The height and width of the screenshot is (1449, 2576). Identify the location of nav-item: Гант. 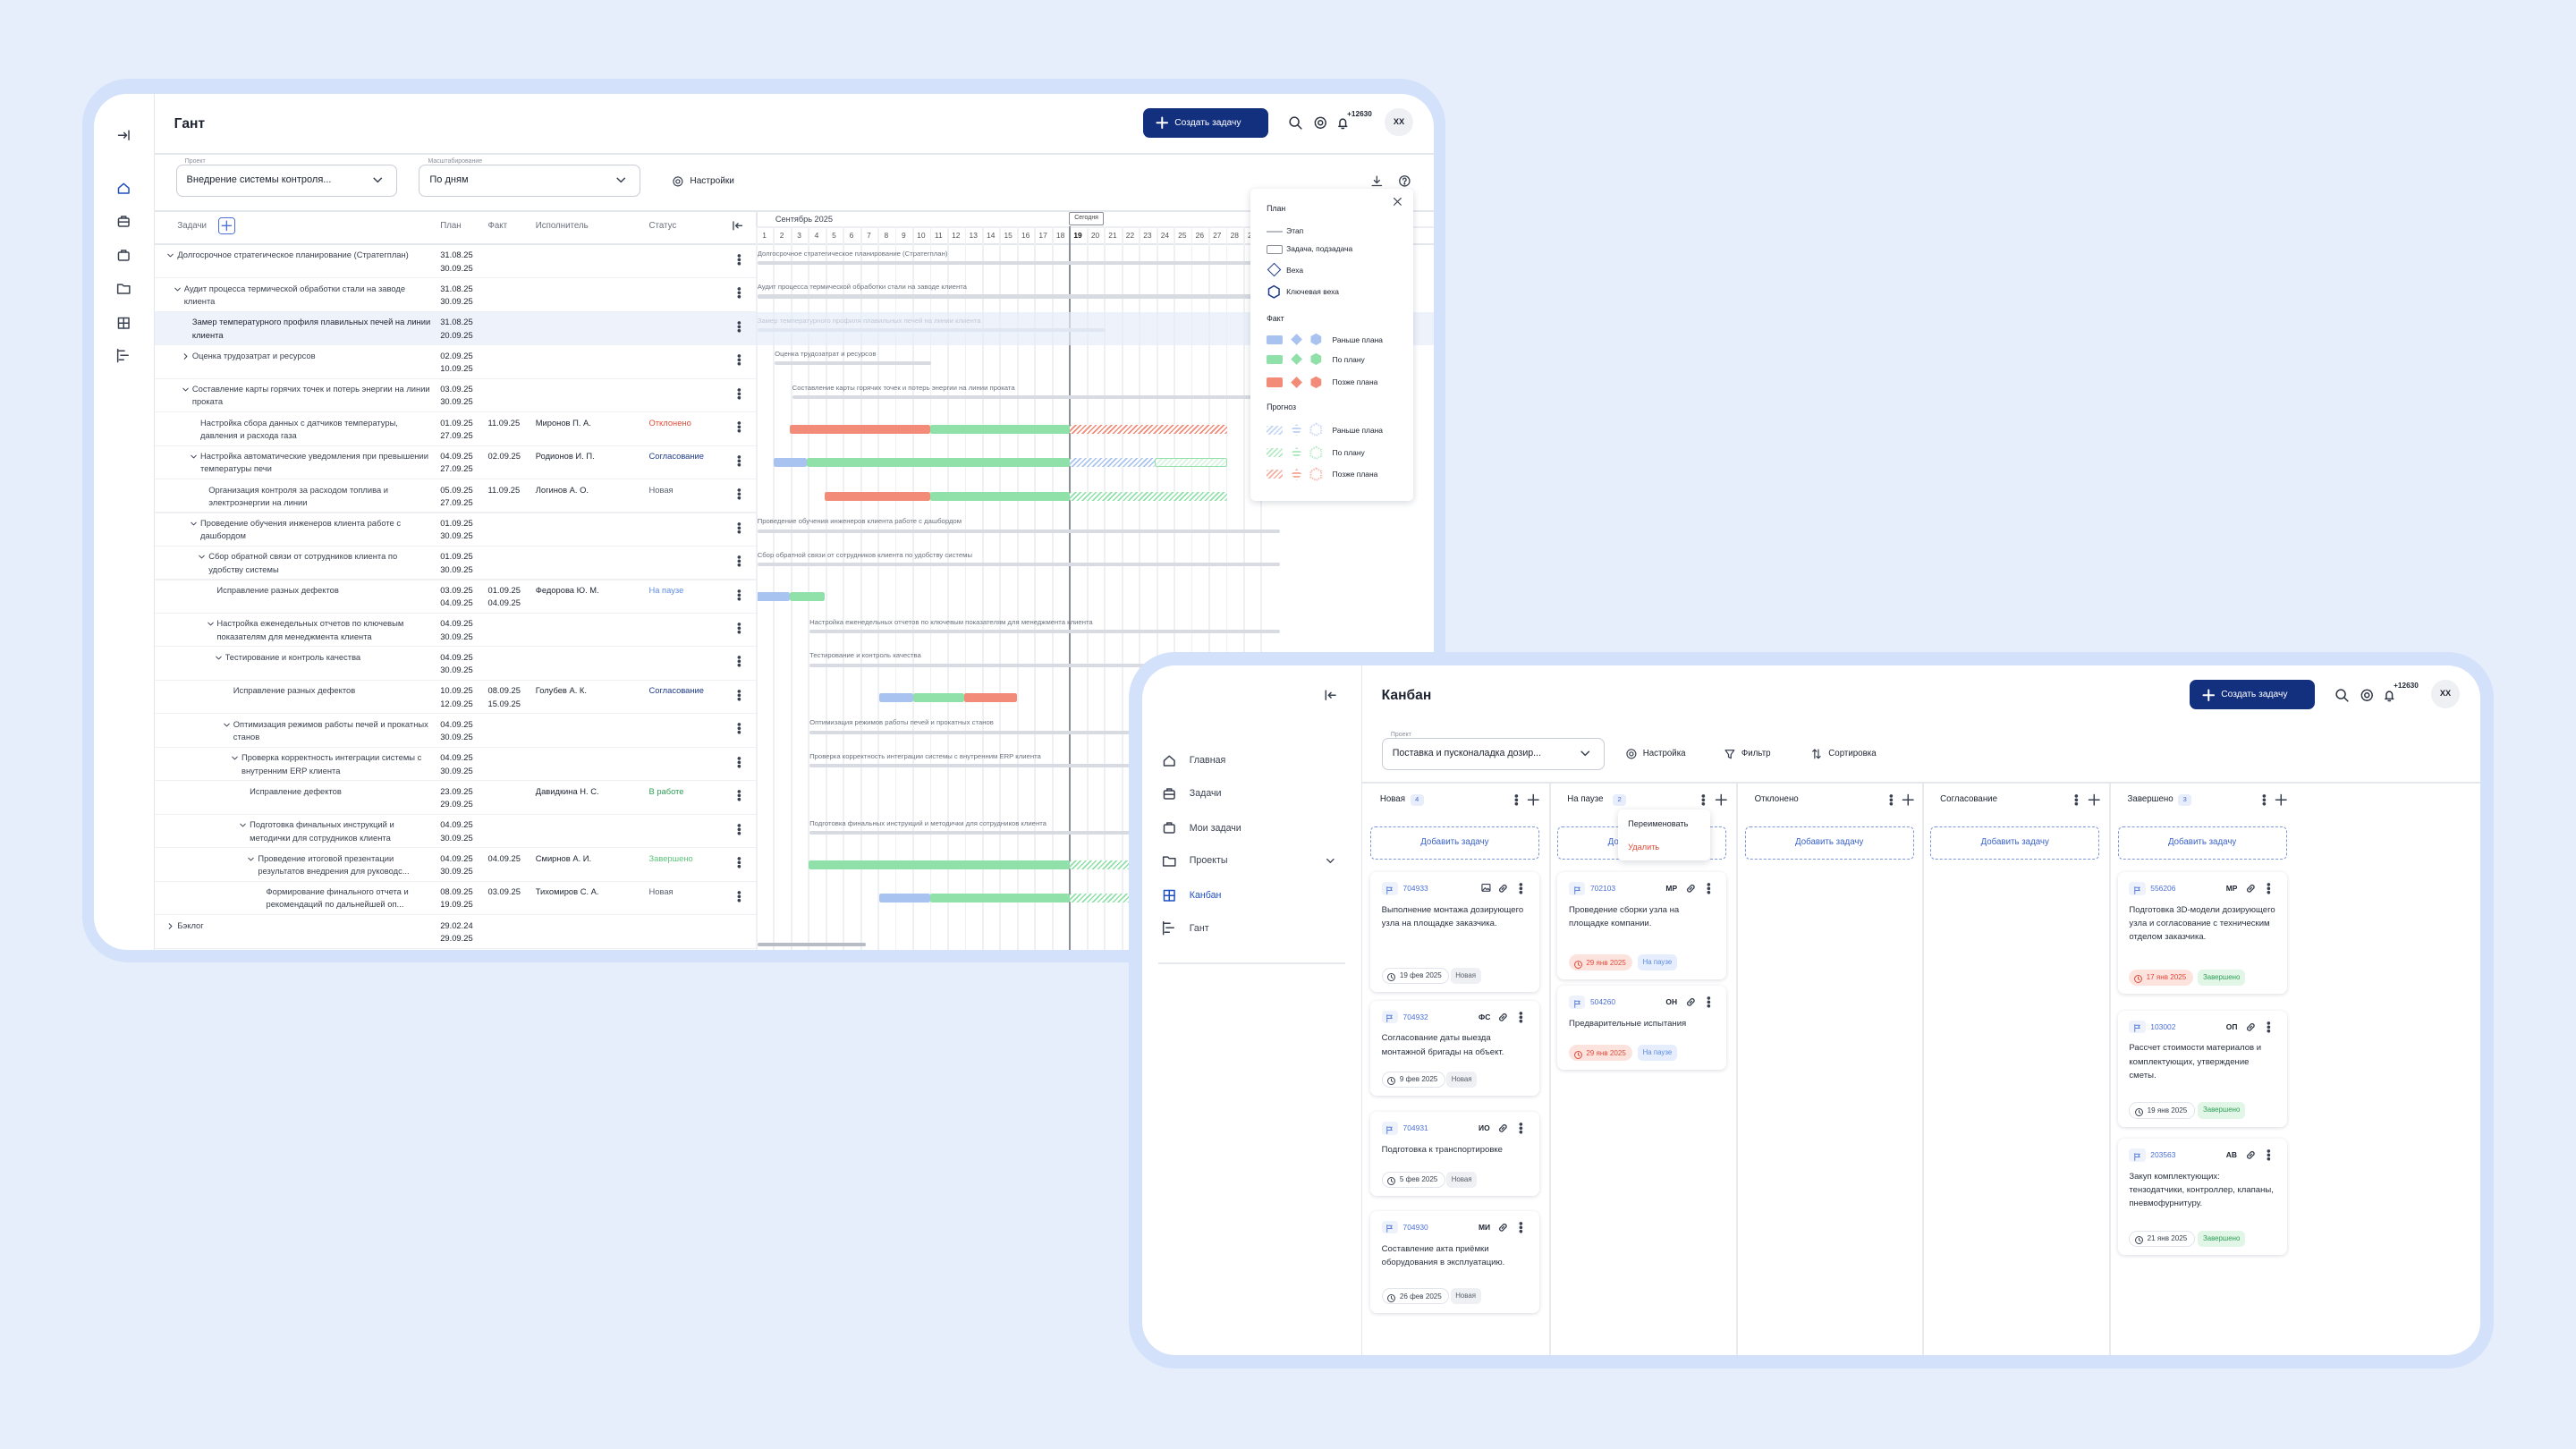
(1199, 928).